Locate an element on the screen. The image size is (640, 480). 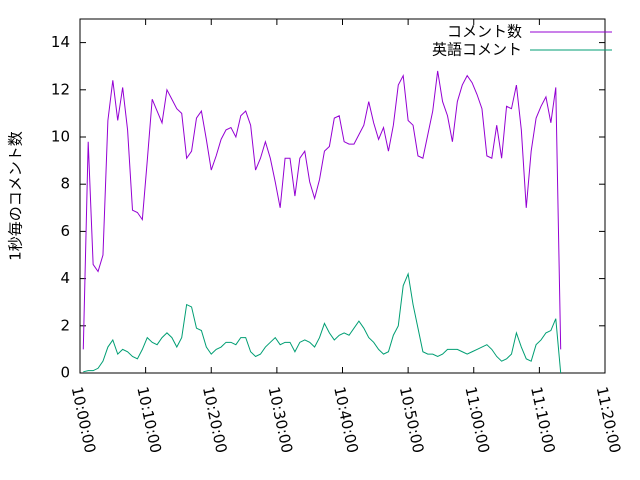
x-tick-label: 10:30:00 is located at coordinates (281, 420).